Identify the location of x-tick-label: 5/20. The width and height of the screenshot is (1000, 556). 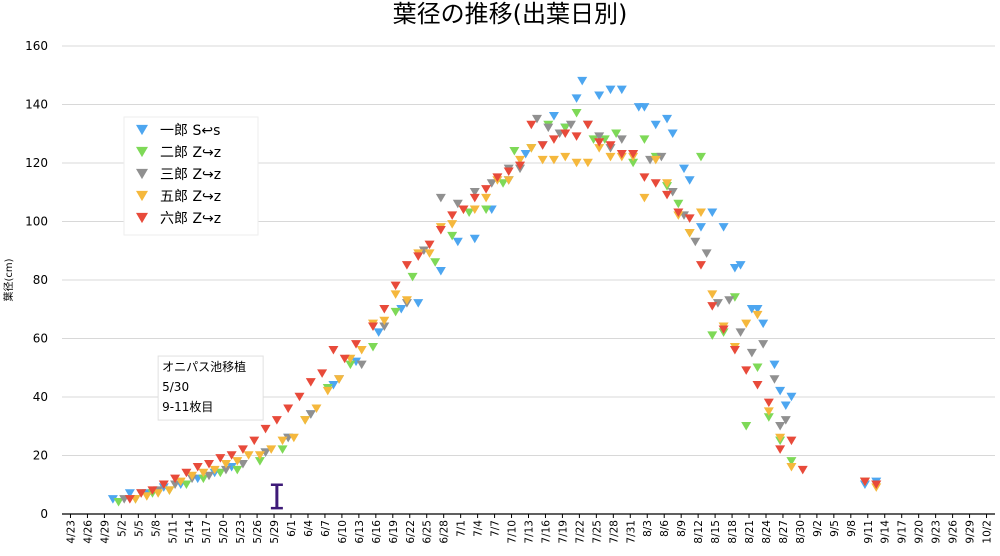
(224, 532).